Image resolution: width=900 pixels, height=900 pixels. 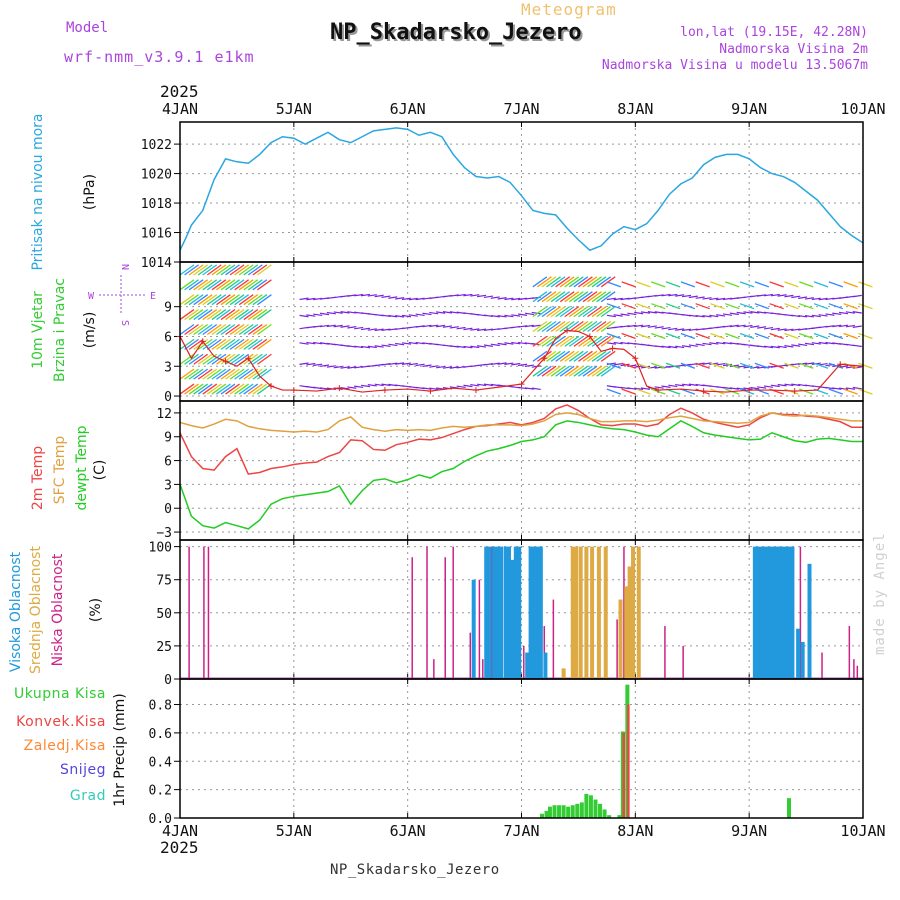 What do you see at coordinates (521, 331) in the screenshot?
I see `panel-frame` at bounding box center [521, 331].